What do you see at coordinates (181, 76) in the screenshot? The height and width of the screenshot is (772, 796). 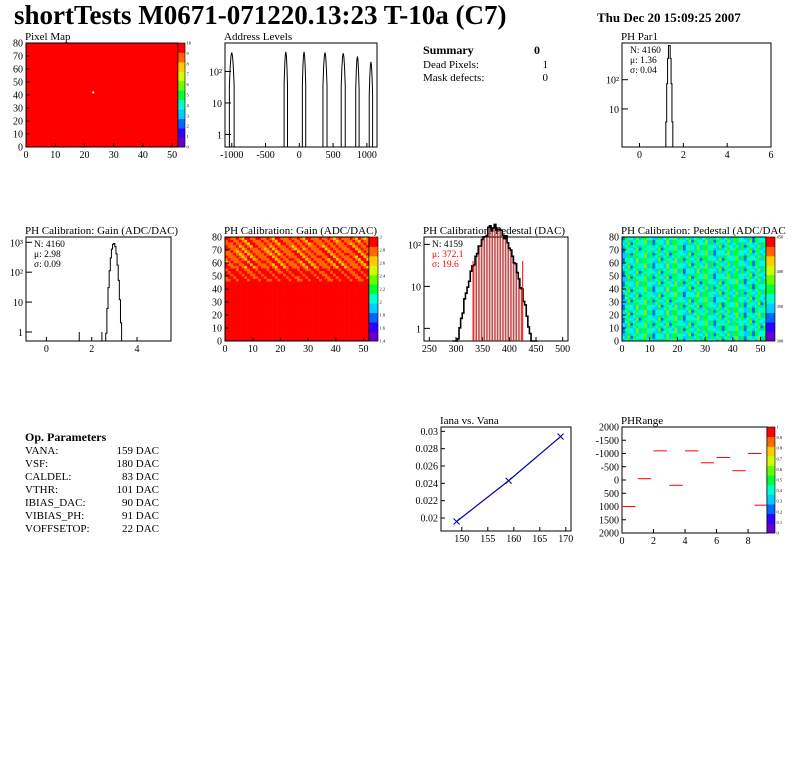 I see `colorbar-cell` at bounding box center [181, 76].